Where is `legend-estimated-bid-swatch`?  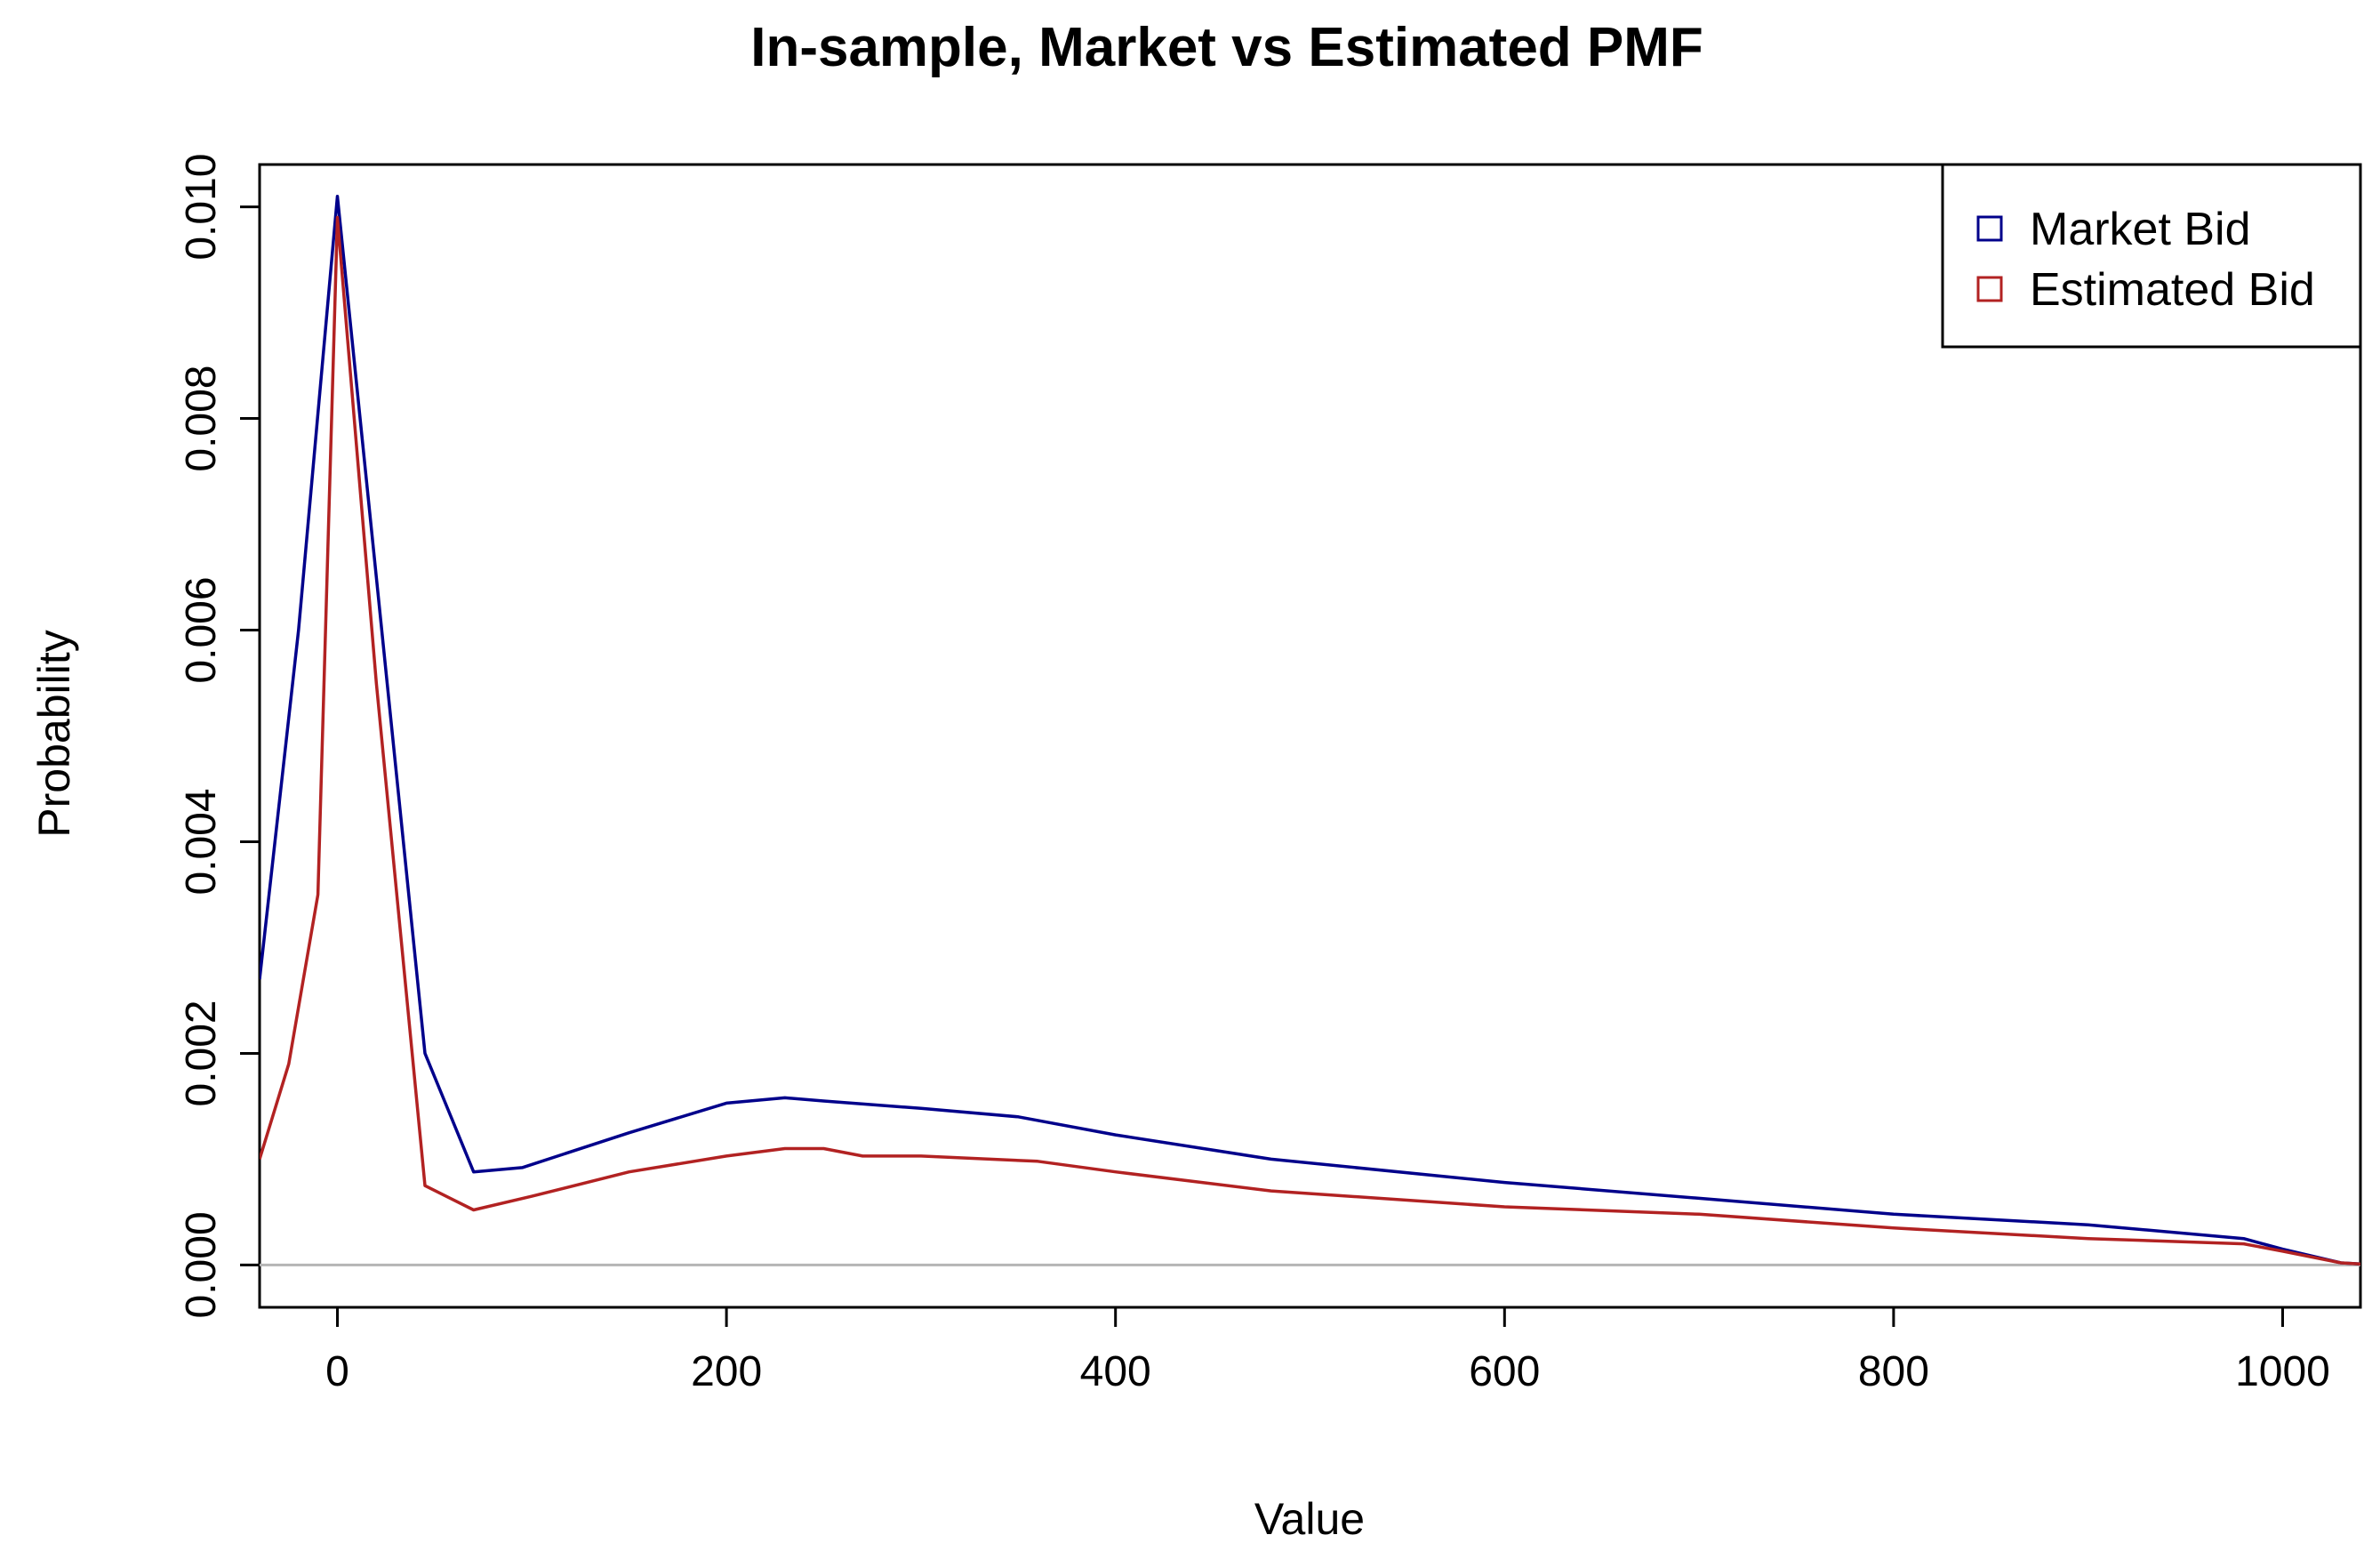
legend-estimated-bid-swatch is located at coordinates (1989, 289).